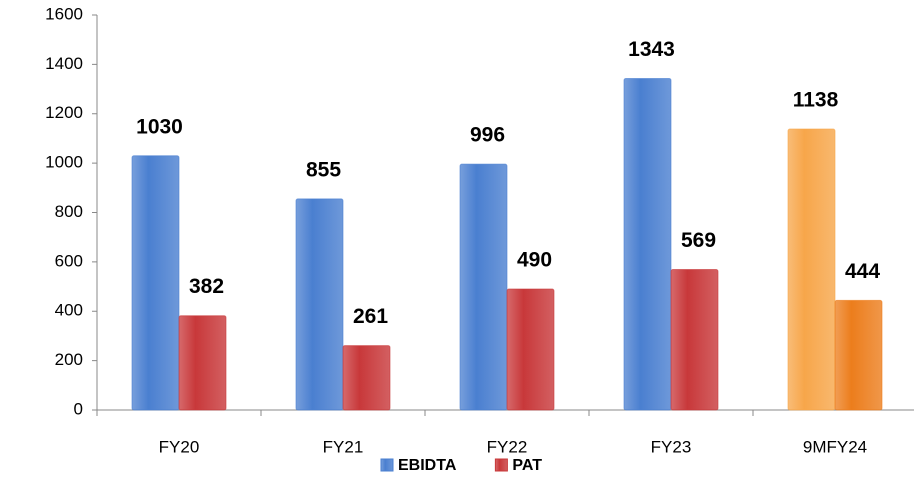  What do you see at coordinates (78, 408) in the screenshot?
I see `y-tick-label: 0` at bounding box center [78, 408].